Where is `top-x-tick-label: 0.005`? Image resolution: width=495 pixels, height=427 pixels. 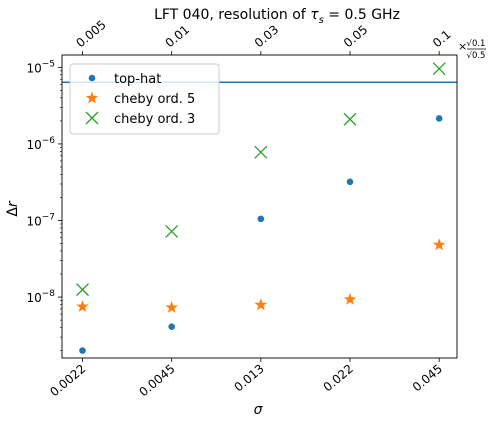
top-x-tick-label: 0.005 is located at coordinates (90, 33).